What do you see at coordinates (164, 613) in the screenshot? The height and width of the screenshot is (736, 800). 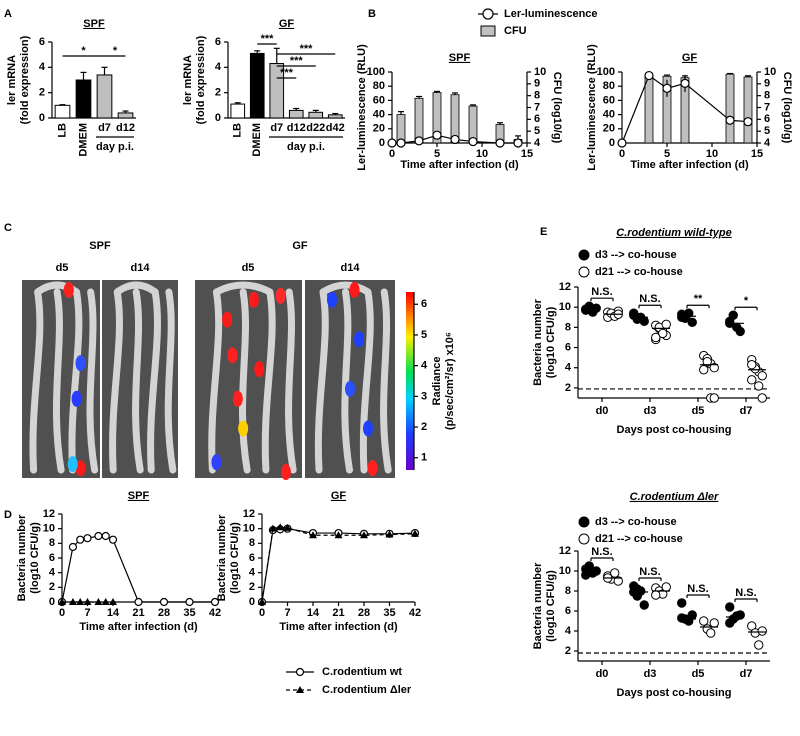 I see `x-tick-label: 28` at bounding box center [164, 613].